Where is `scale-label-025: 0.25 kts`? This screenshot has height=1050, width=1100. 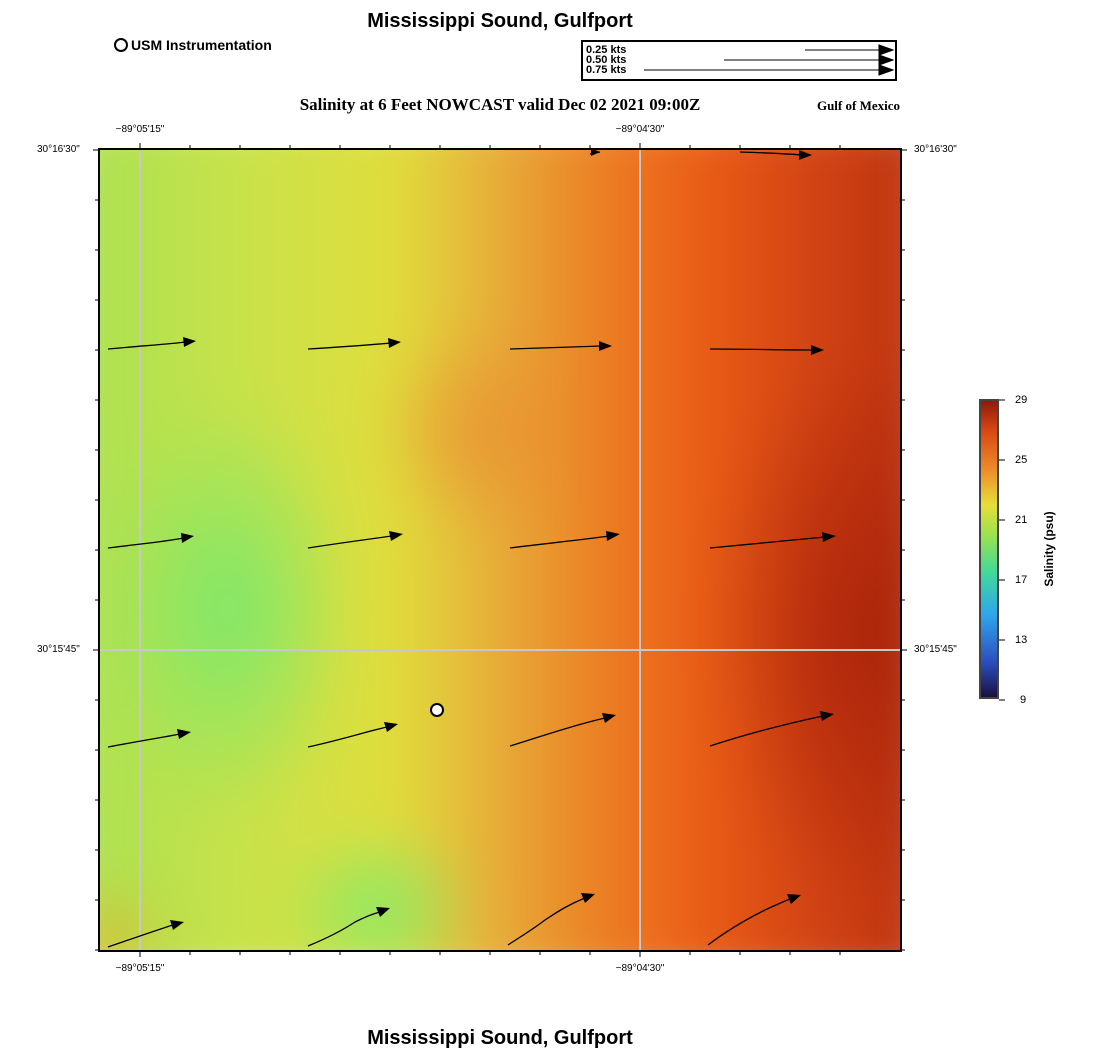 scale-label-025: 0.25 kts is located at coordinates (606, 50).